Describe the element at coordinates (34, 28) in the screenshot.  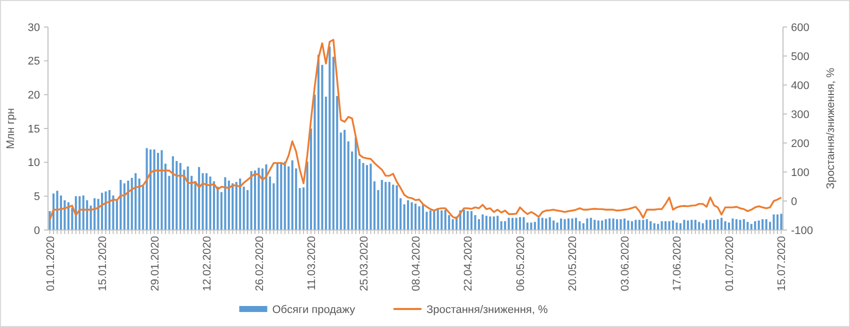
I see `y-tick-label: 30` at that location.